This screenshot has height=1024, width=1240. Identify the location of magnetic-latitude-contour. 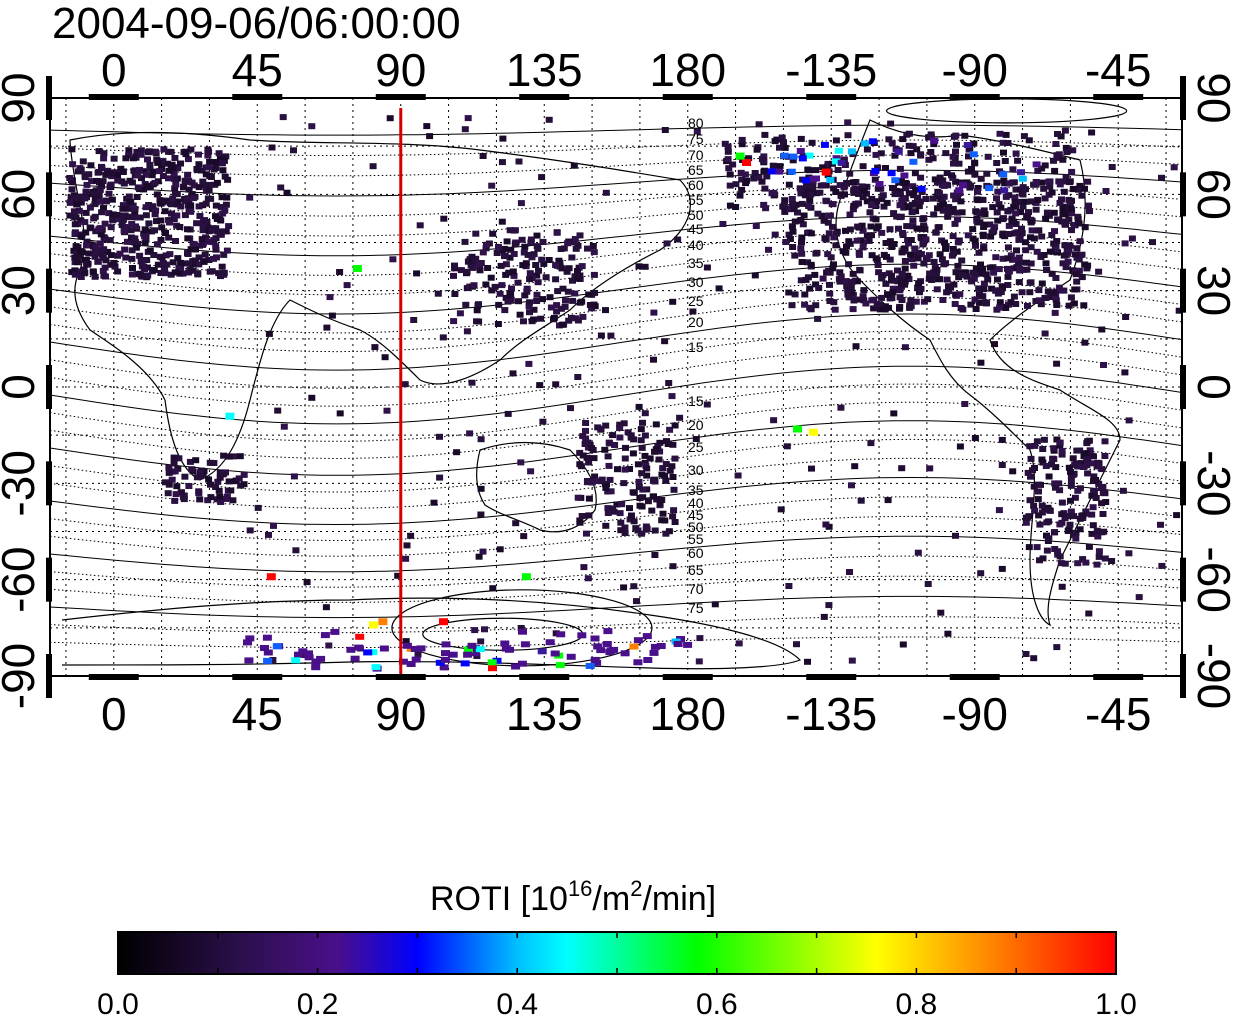
(616, 324).